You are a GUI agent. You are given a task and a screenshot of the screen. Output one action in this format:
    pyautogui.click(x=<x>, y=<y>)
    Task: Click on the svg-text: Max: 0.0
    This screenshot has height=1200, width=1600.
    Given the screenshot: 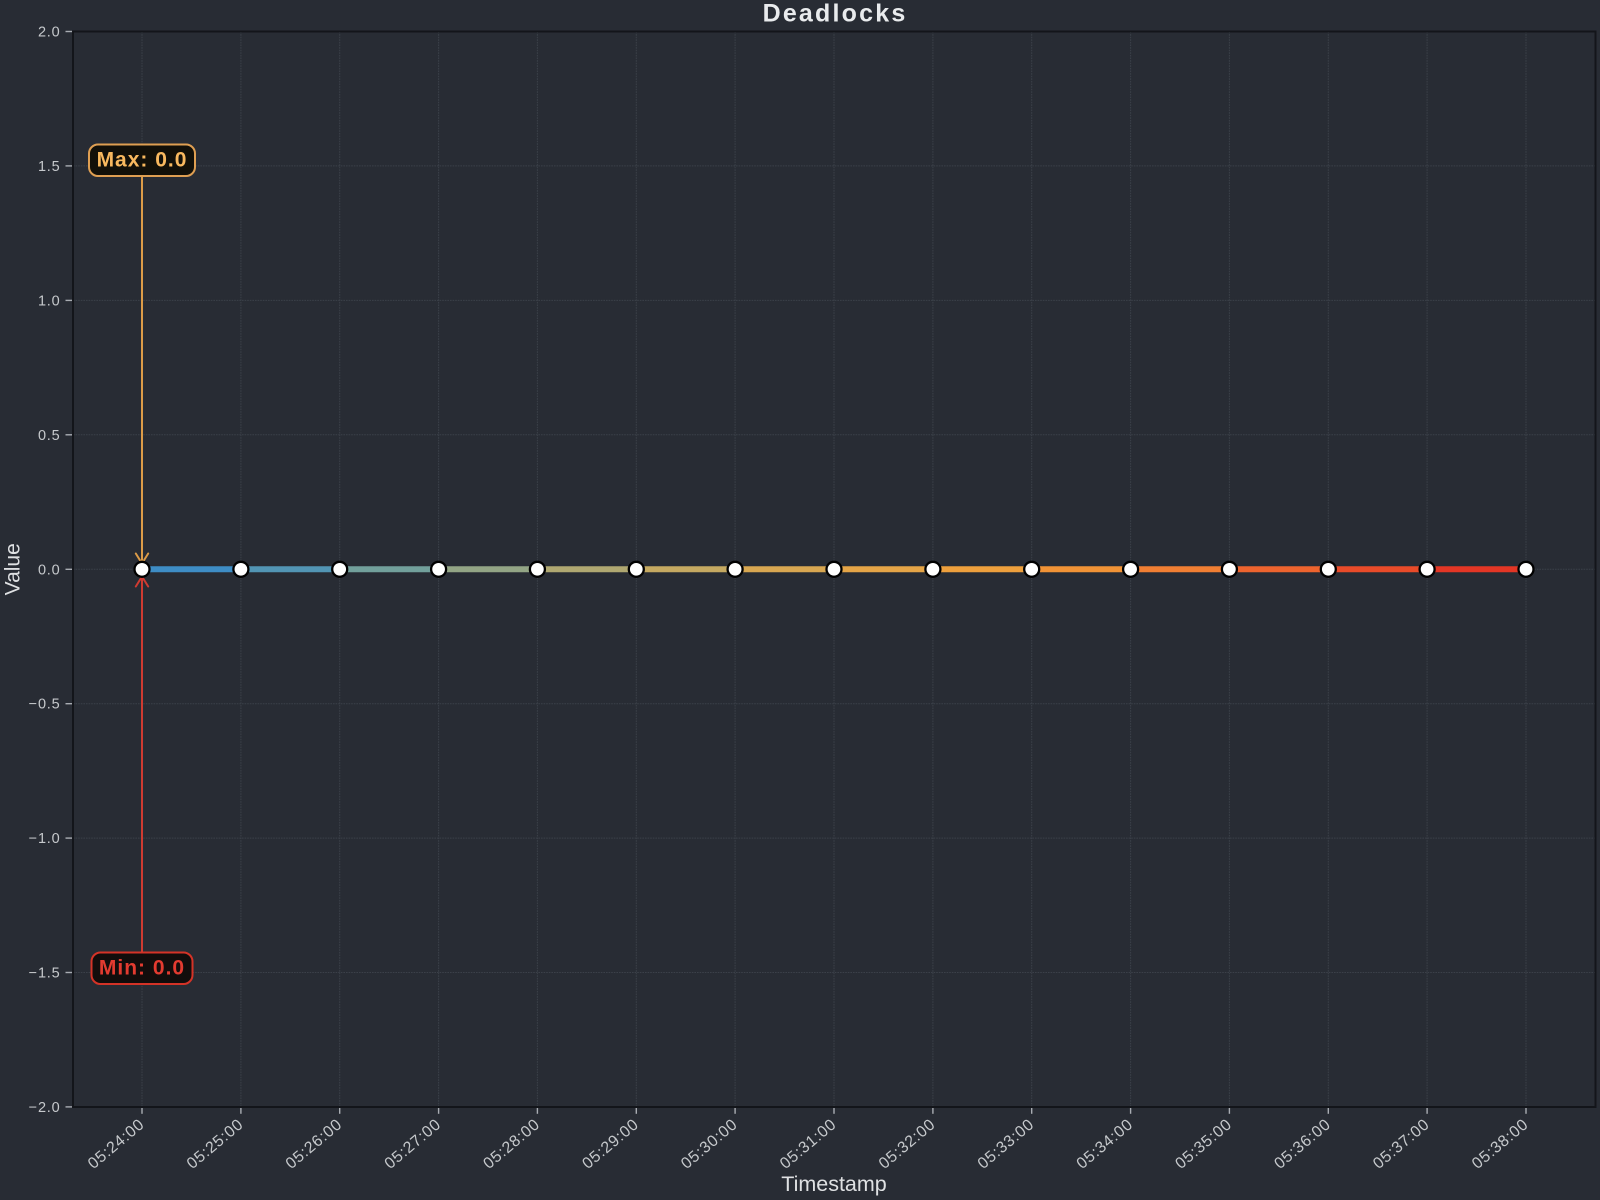 What is the action you would take?
    pyautogui.click(x=142, y=160)
    